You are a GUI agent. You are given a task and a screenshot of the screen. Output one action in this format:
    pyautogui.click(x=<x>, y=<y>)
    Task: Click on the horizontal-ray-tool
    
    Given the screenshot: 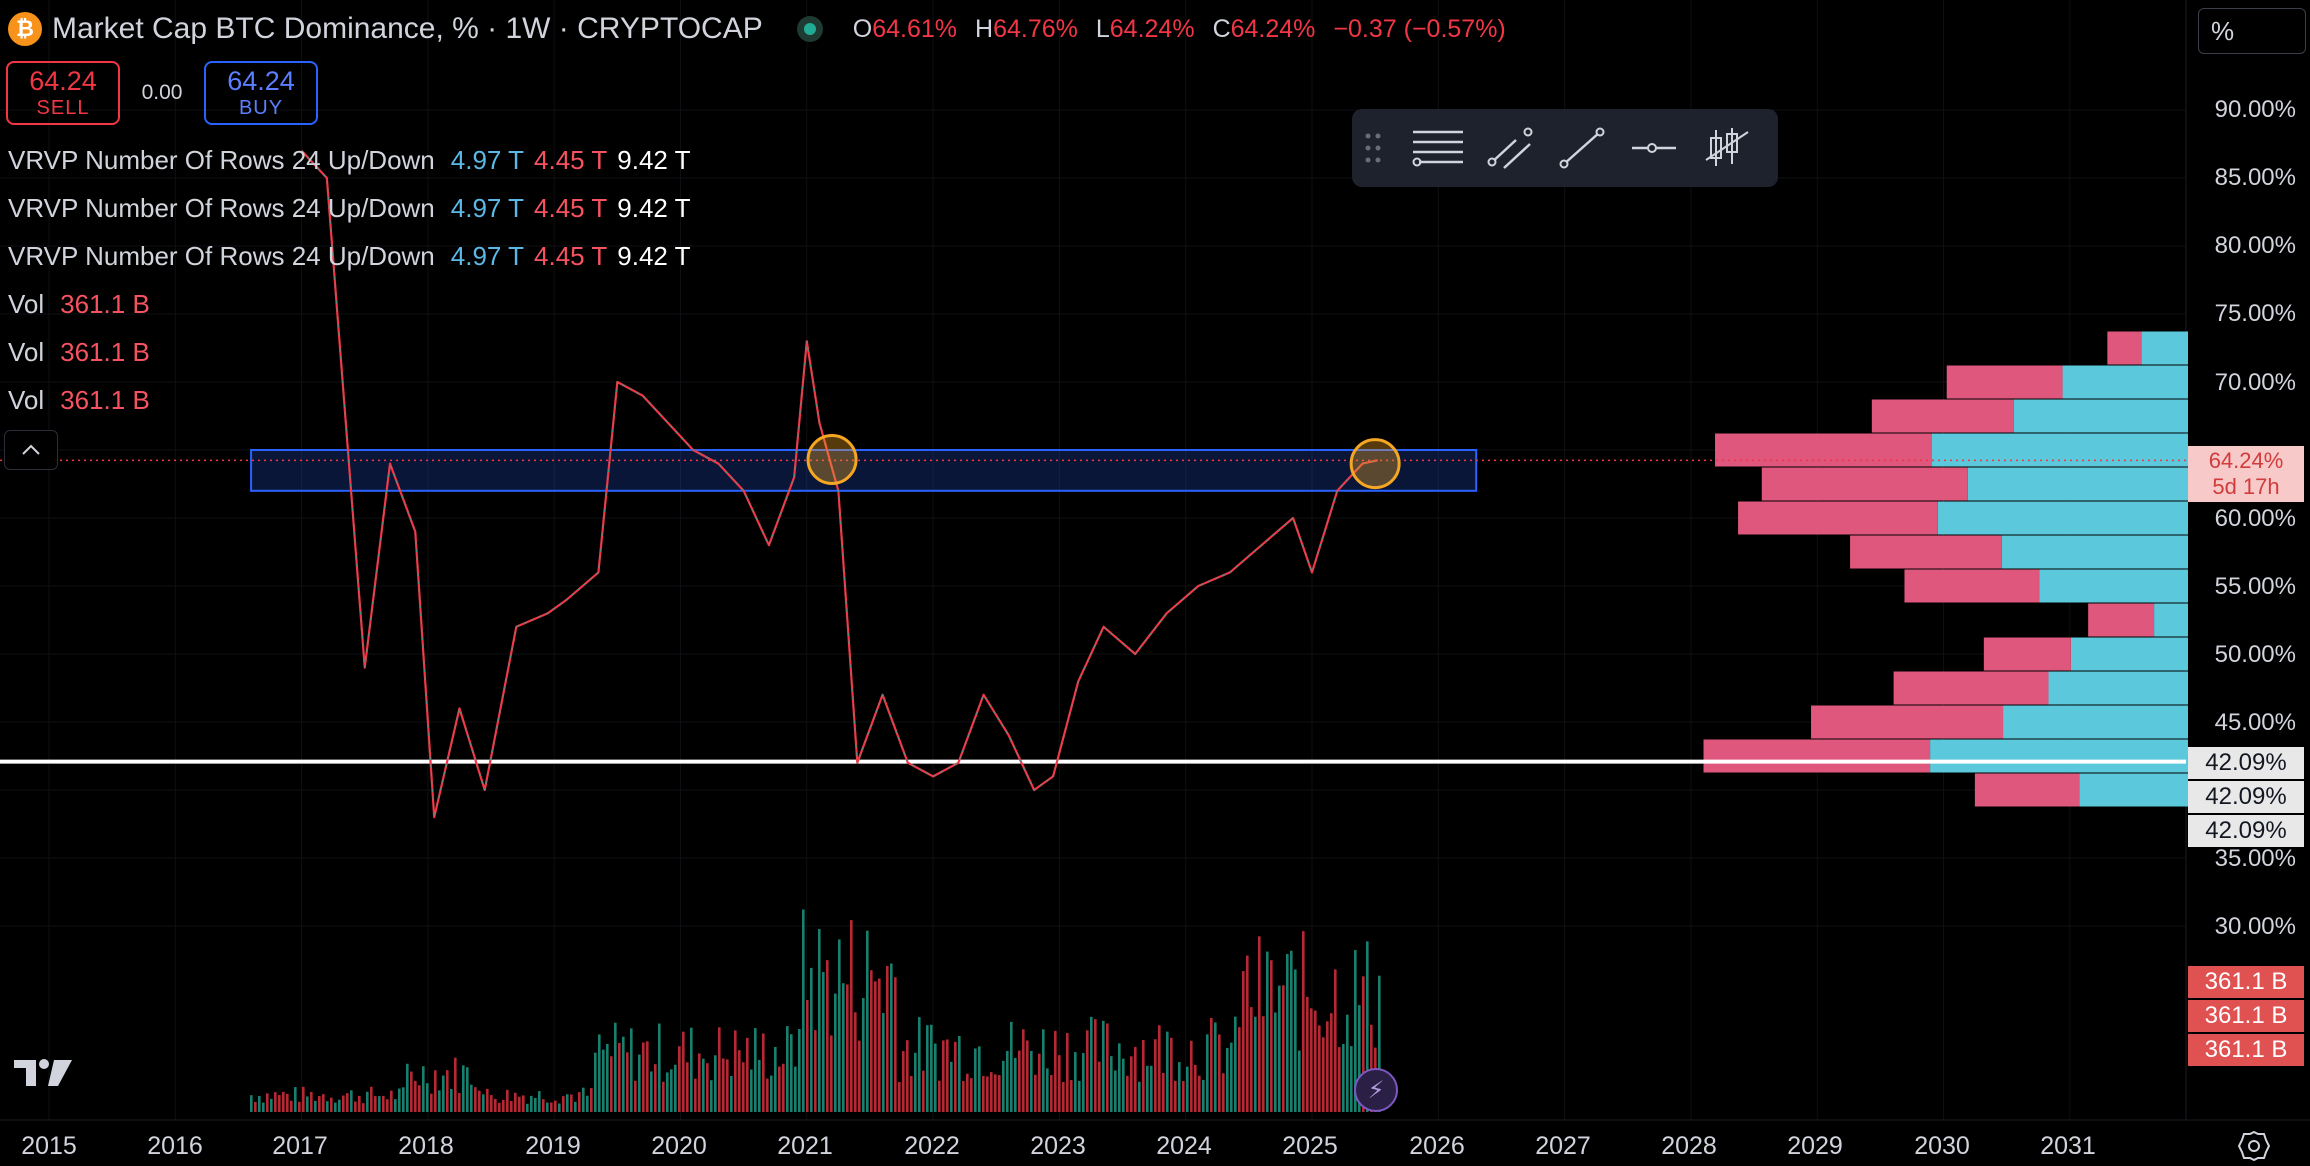 What is the action you would take?
    pyautogui.click(x=1654, y=148)
    